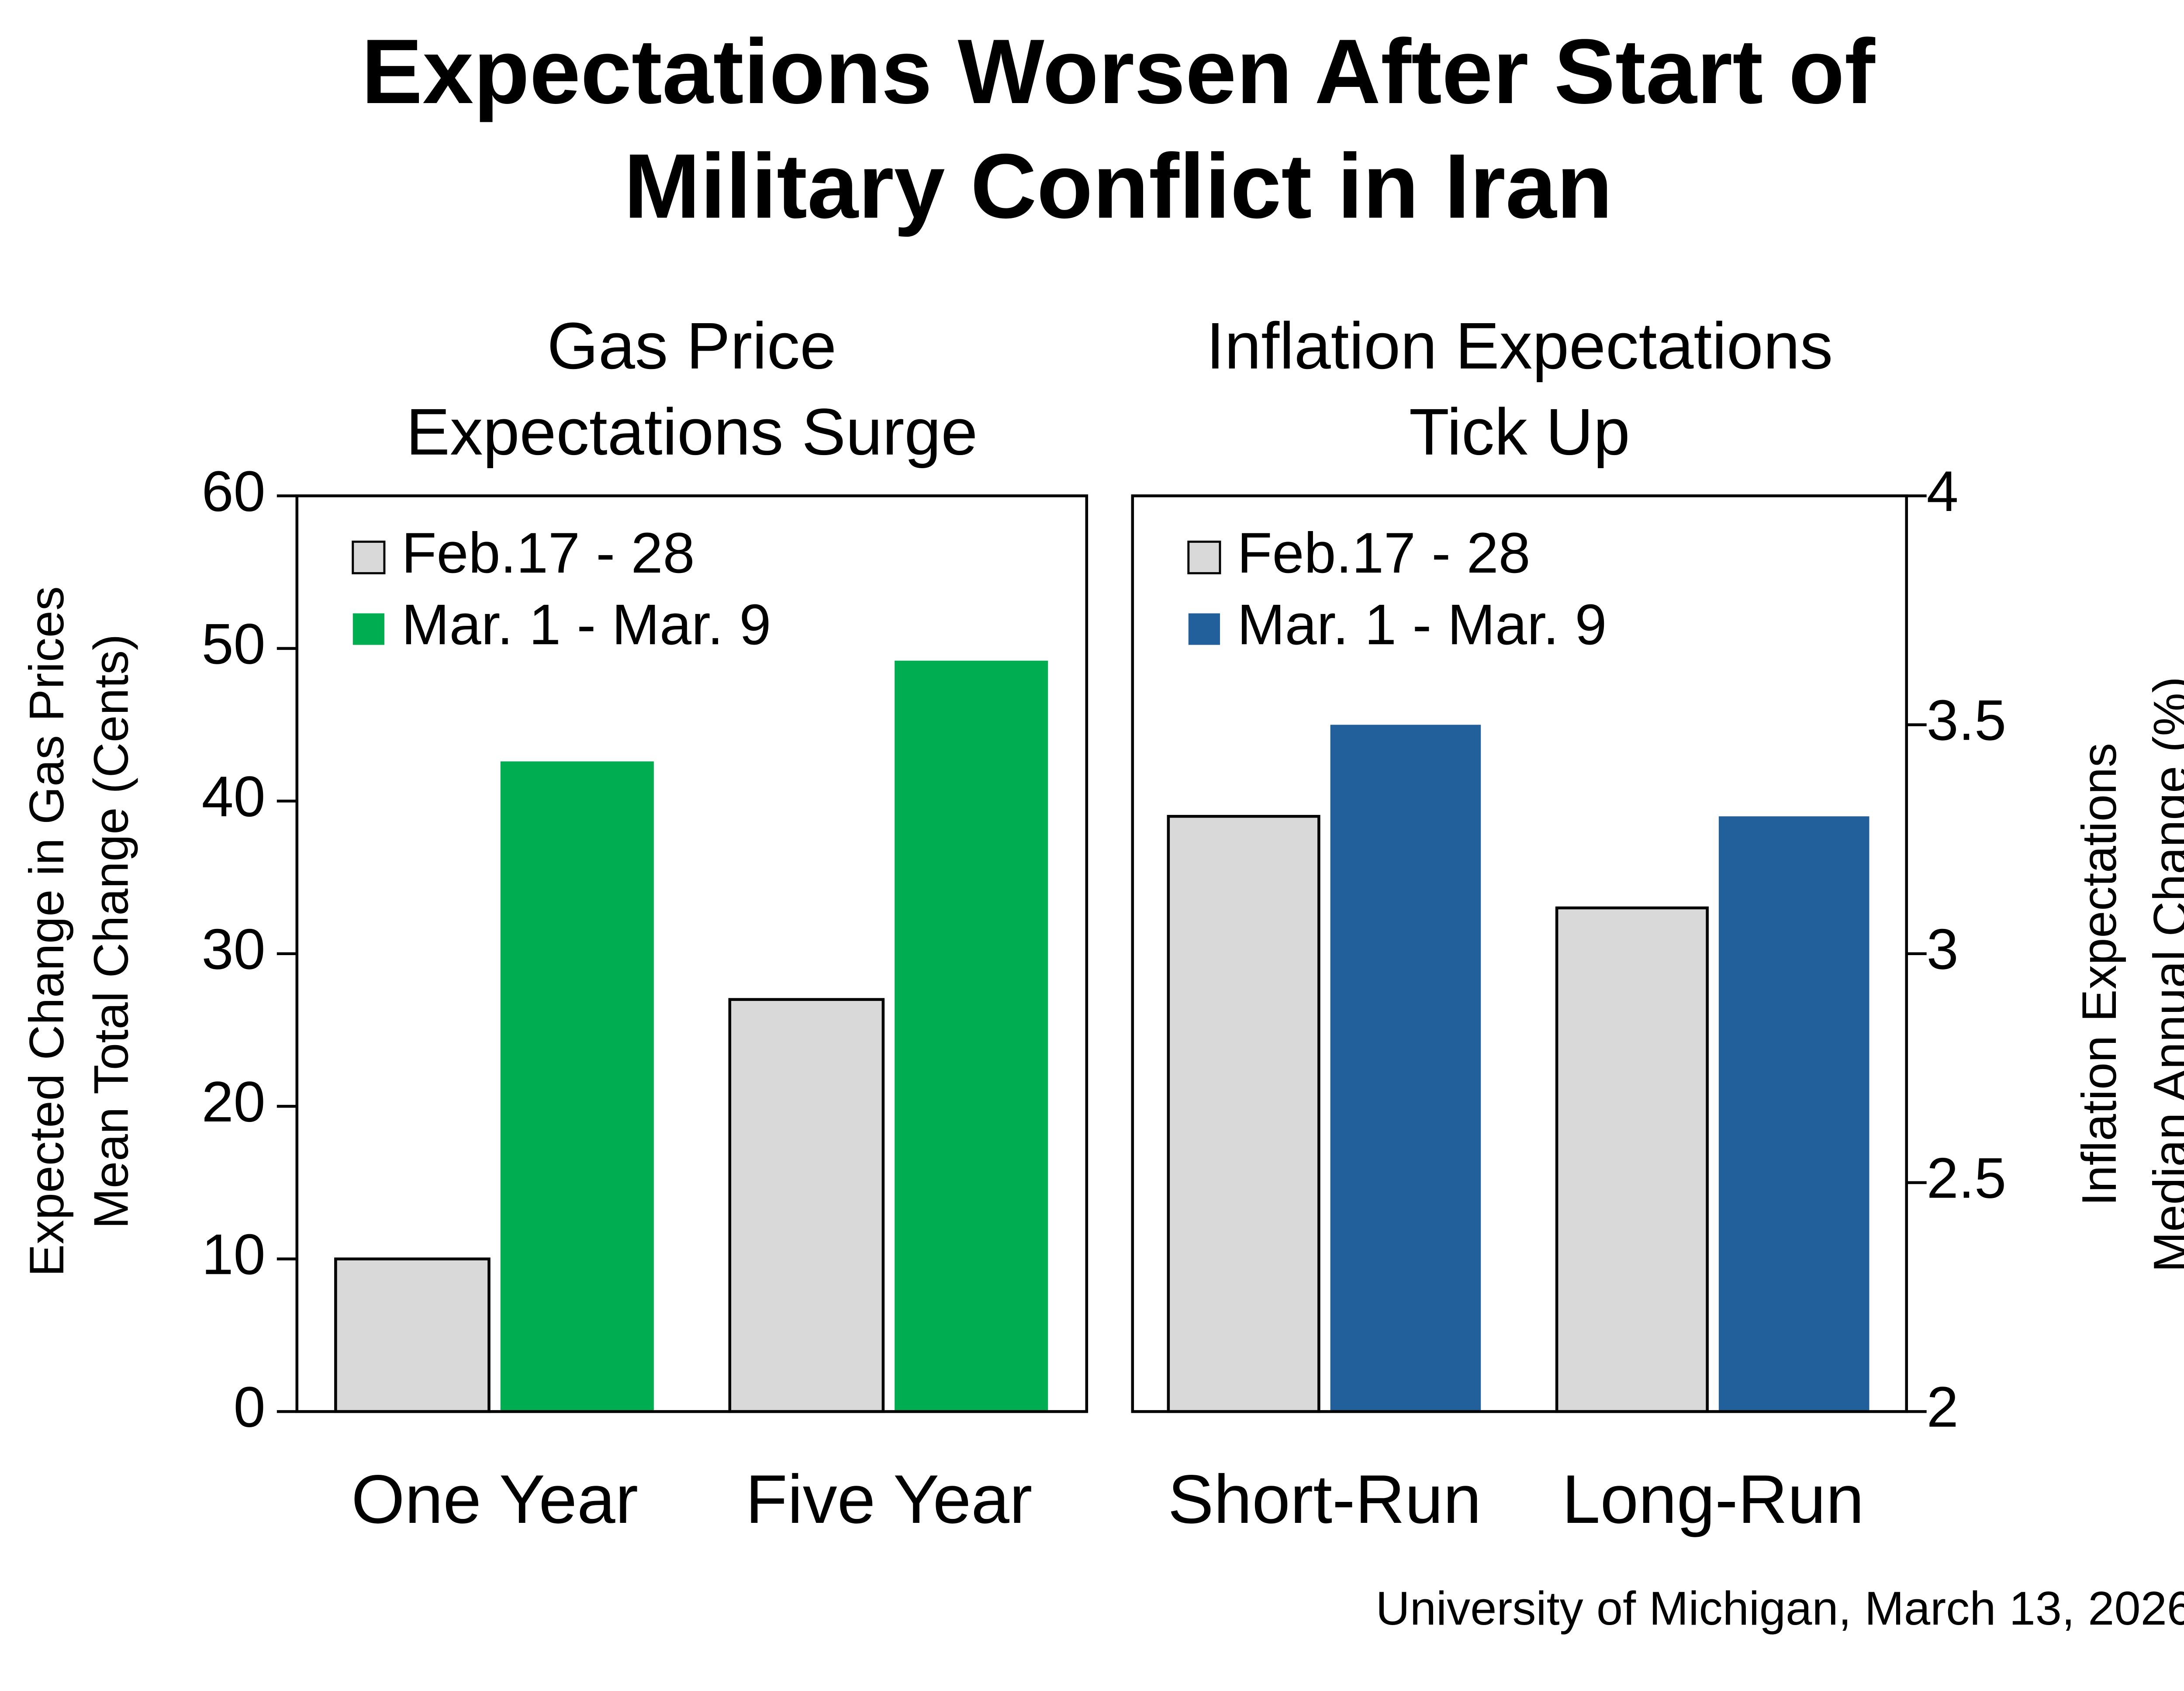  I want to click on subtitle: Expectations Surge, so click(692, 432).